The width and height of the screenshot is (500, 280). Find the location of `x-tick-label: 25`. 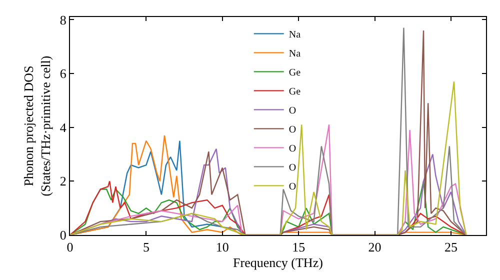

x-tick-label: 25 is located at coordinates (451, 247).